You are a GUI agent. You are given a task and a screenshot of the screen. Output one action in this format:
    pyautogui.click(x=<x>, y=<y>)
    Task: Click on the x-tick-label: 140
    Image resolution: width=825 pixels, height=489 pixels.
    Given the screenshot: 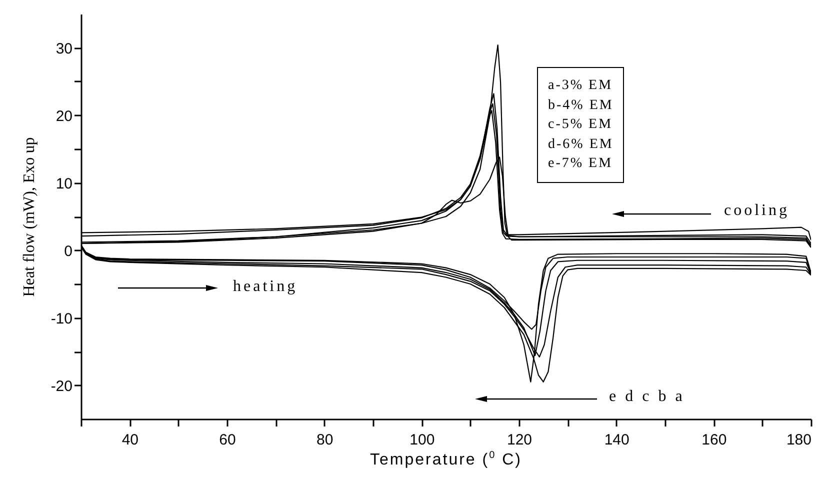 What is the action you would take?
    pyautogui.click(x=617, y=440)
    